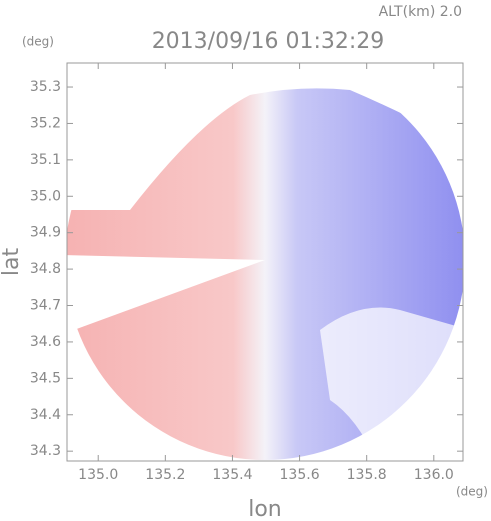 This screenshot has height=521, width=491. I want to click on y-tick-label: 34.7, so click(45, 306).